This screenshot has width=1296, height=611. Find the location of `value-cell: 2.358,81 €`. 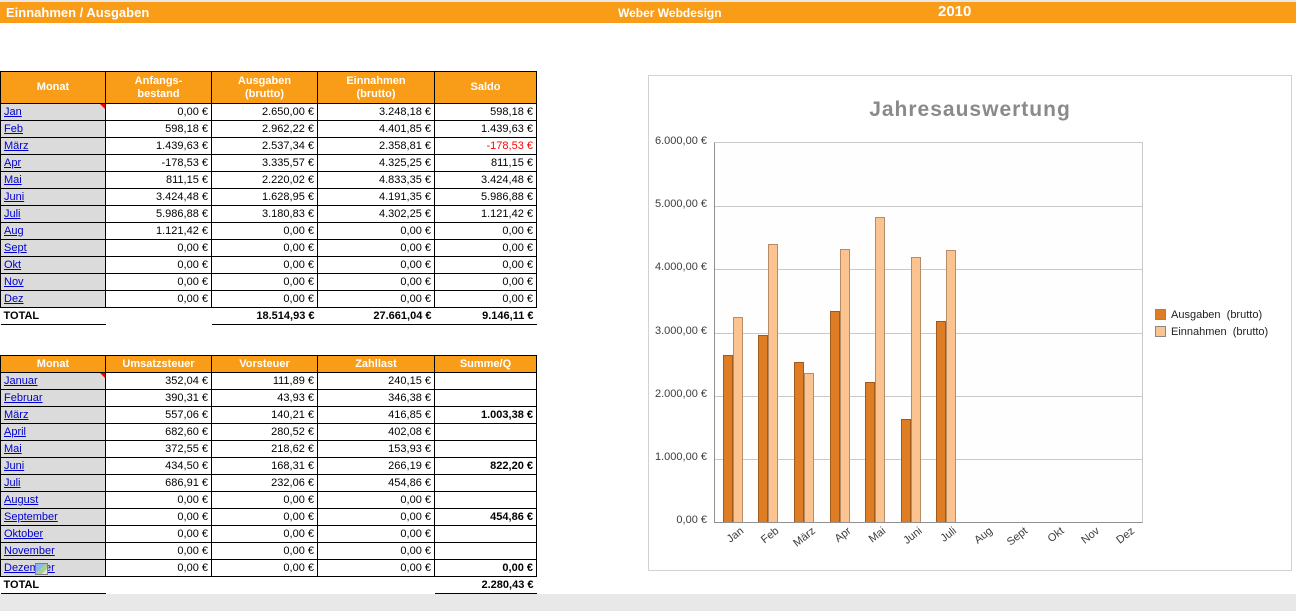

value-cell: 2.358,81 € is located at coordinates (376, 146).